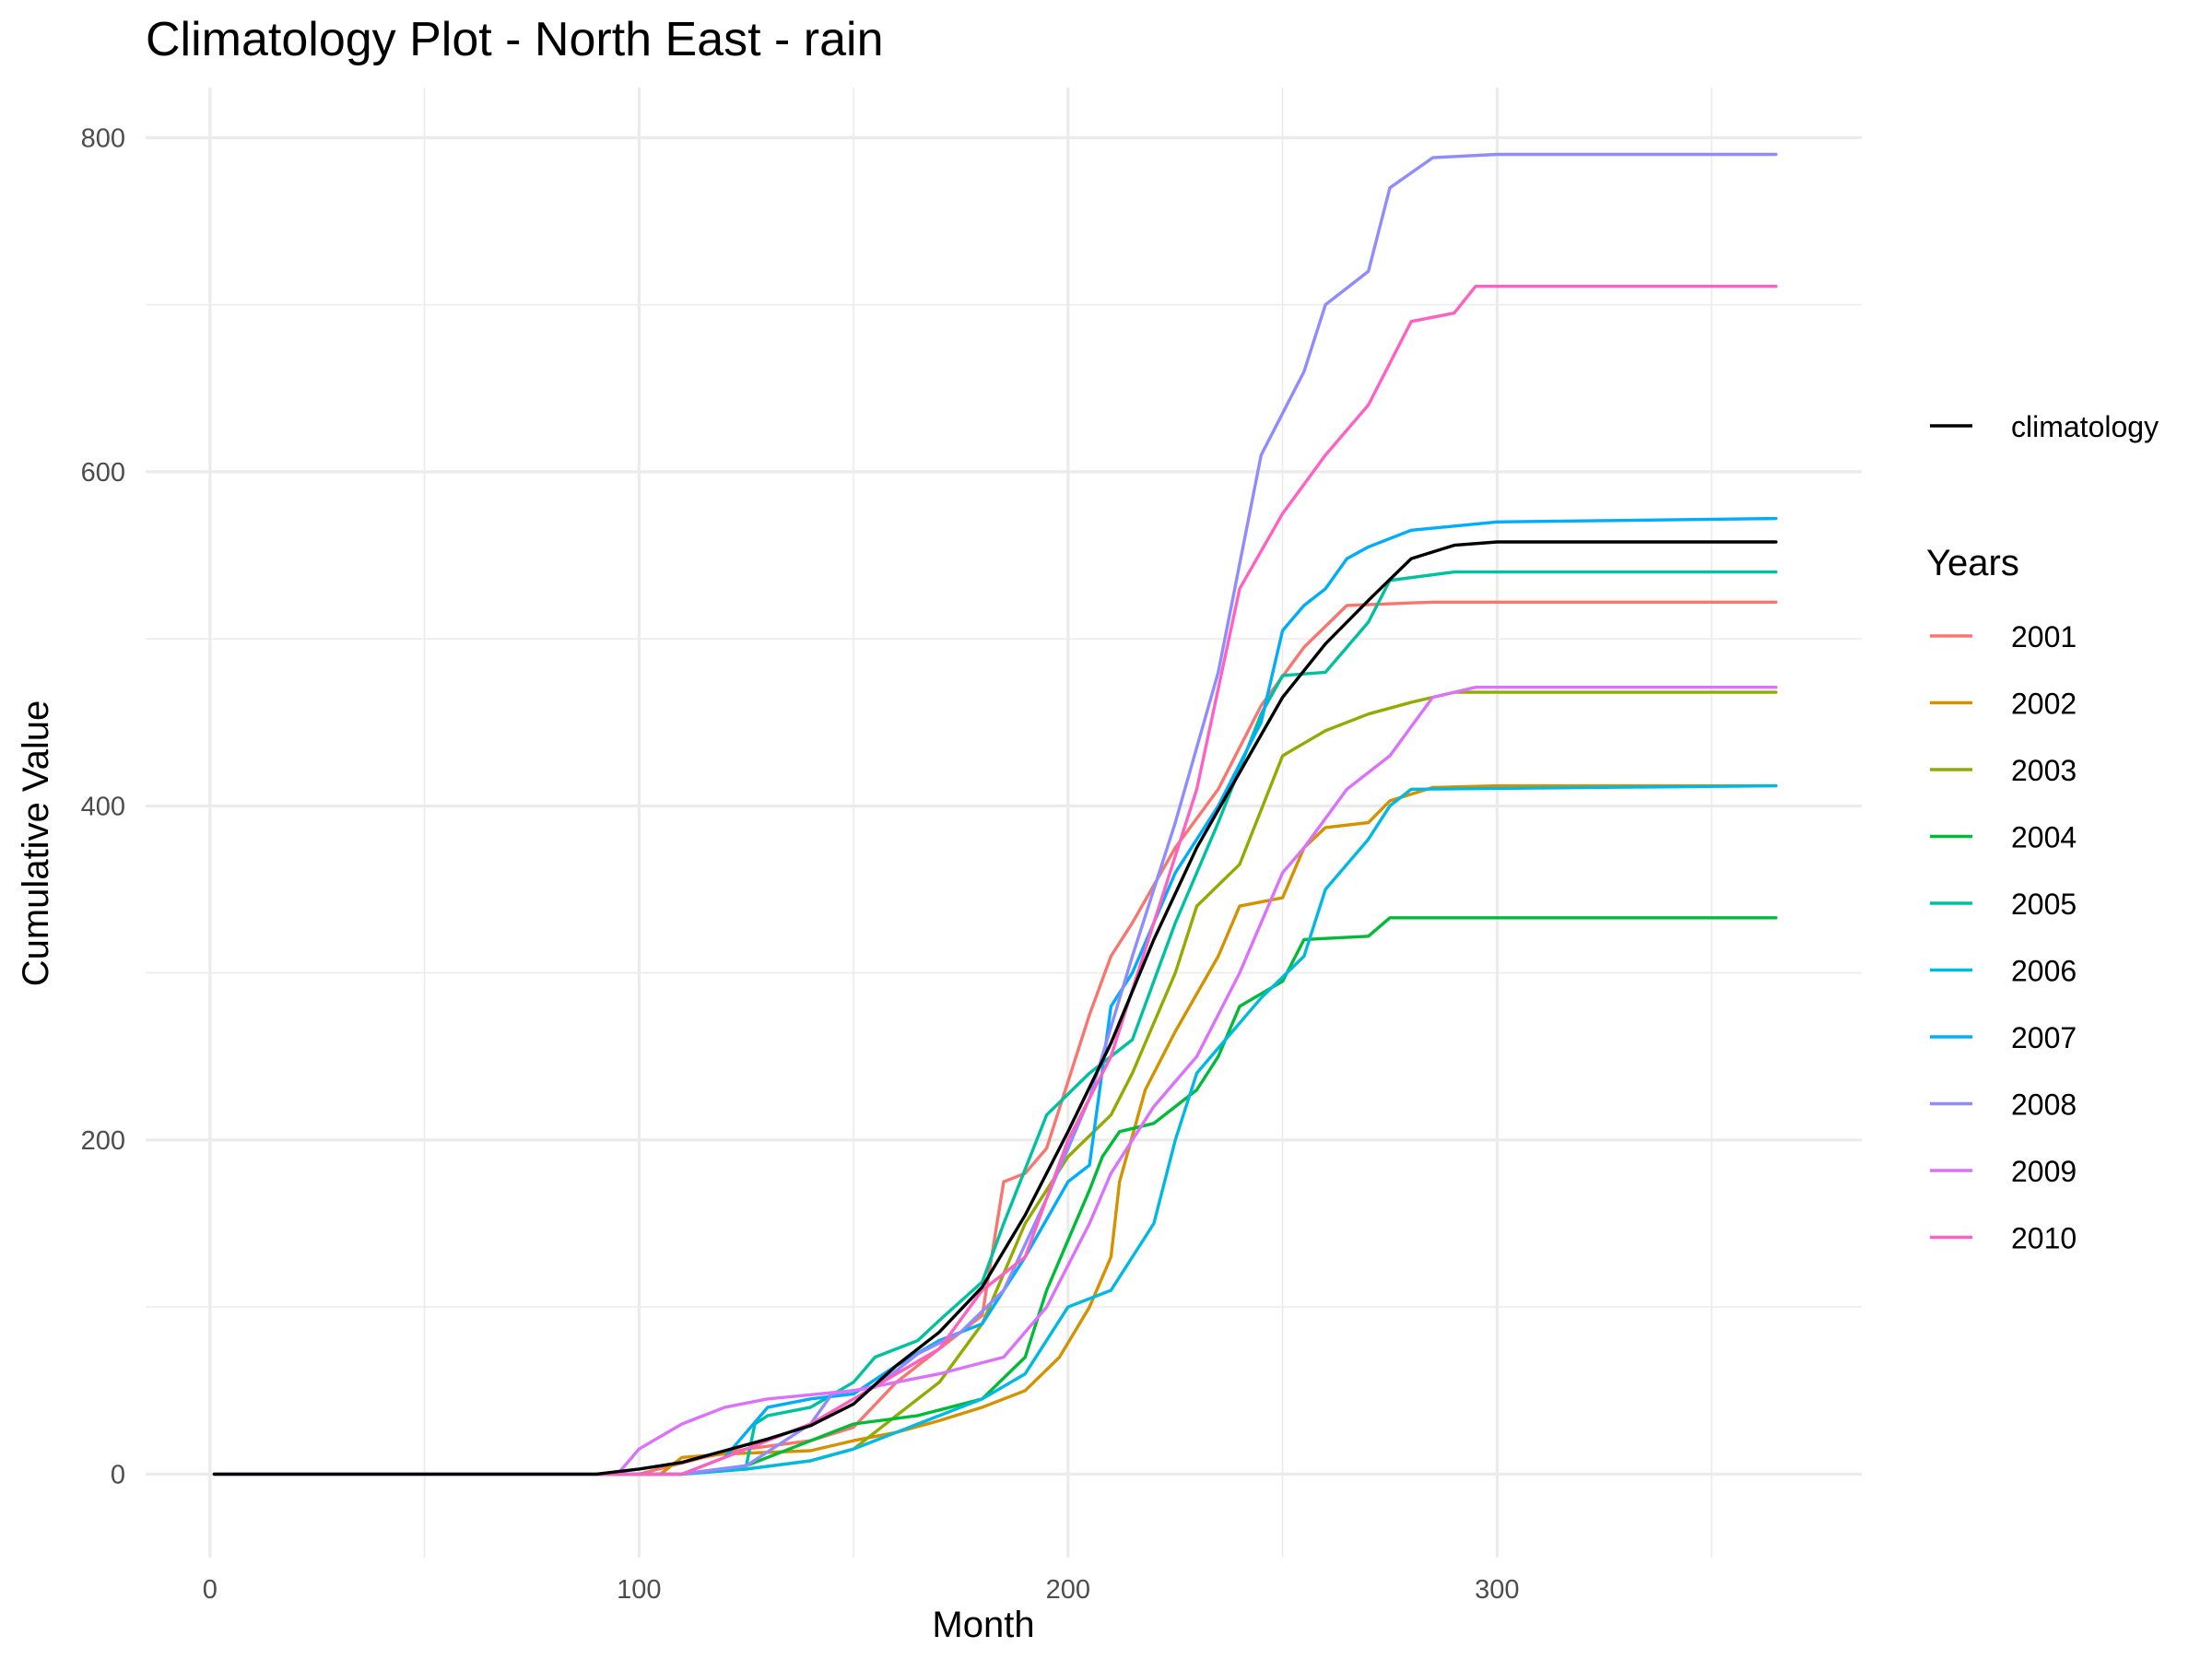  What do you see at coordinates (118, 1474) in the screenshot?
I see `y-tick-label: 0` at bounding box center [118, 1474].